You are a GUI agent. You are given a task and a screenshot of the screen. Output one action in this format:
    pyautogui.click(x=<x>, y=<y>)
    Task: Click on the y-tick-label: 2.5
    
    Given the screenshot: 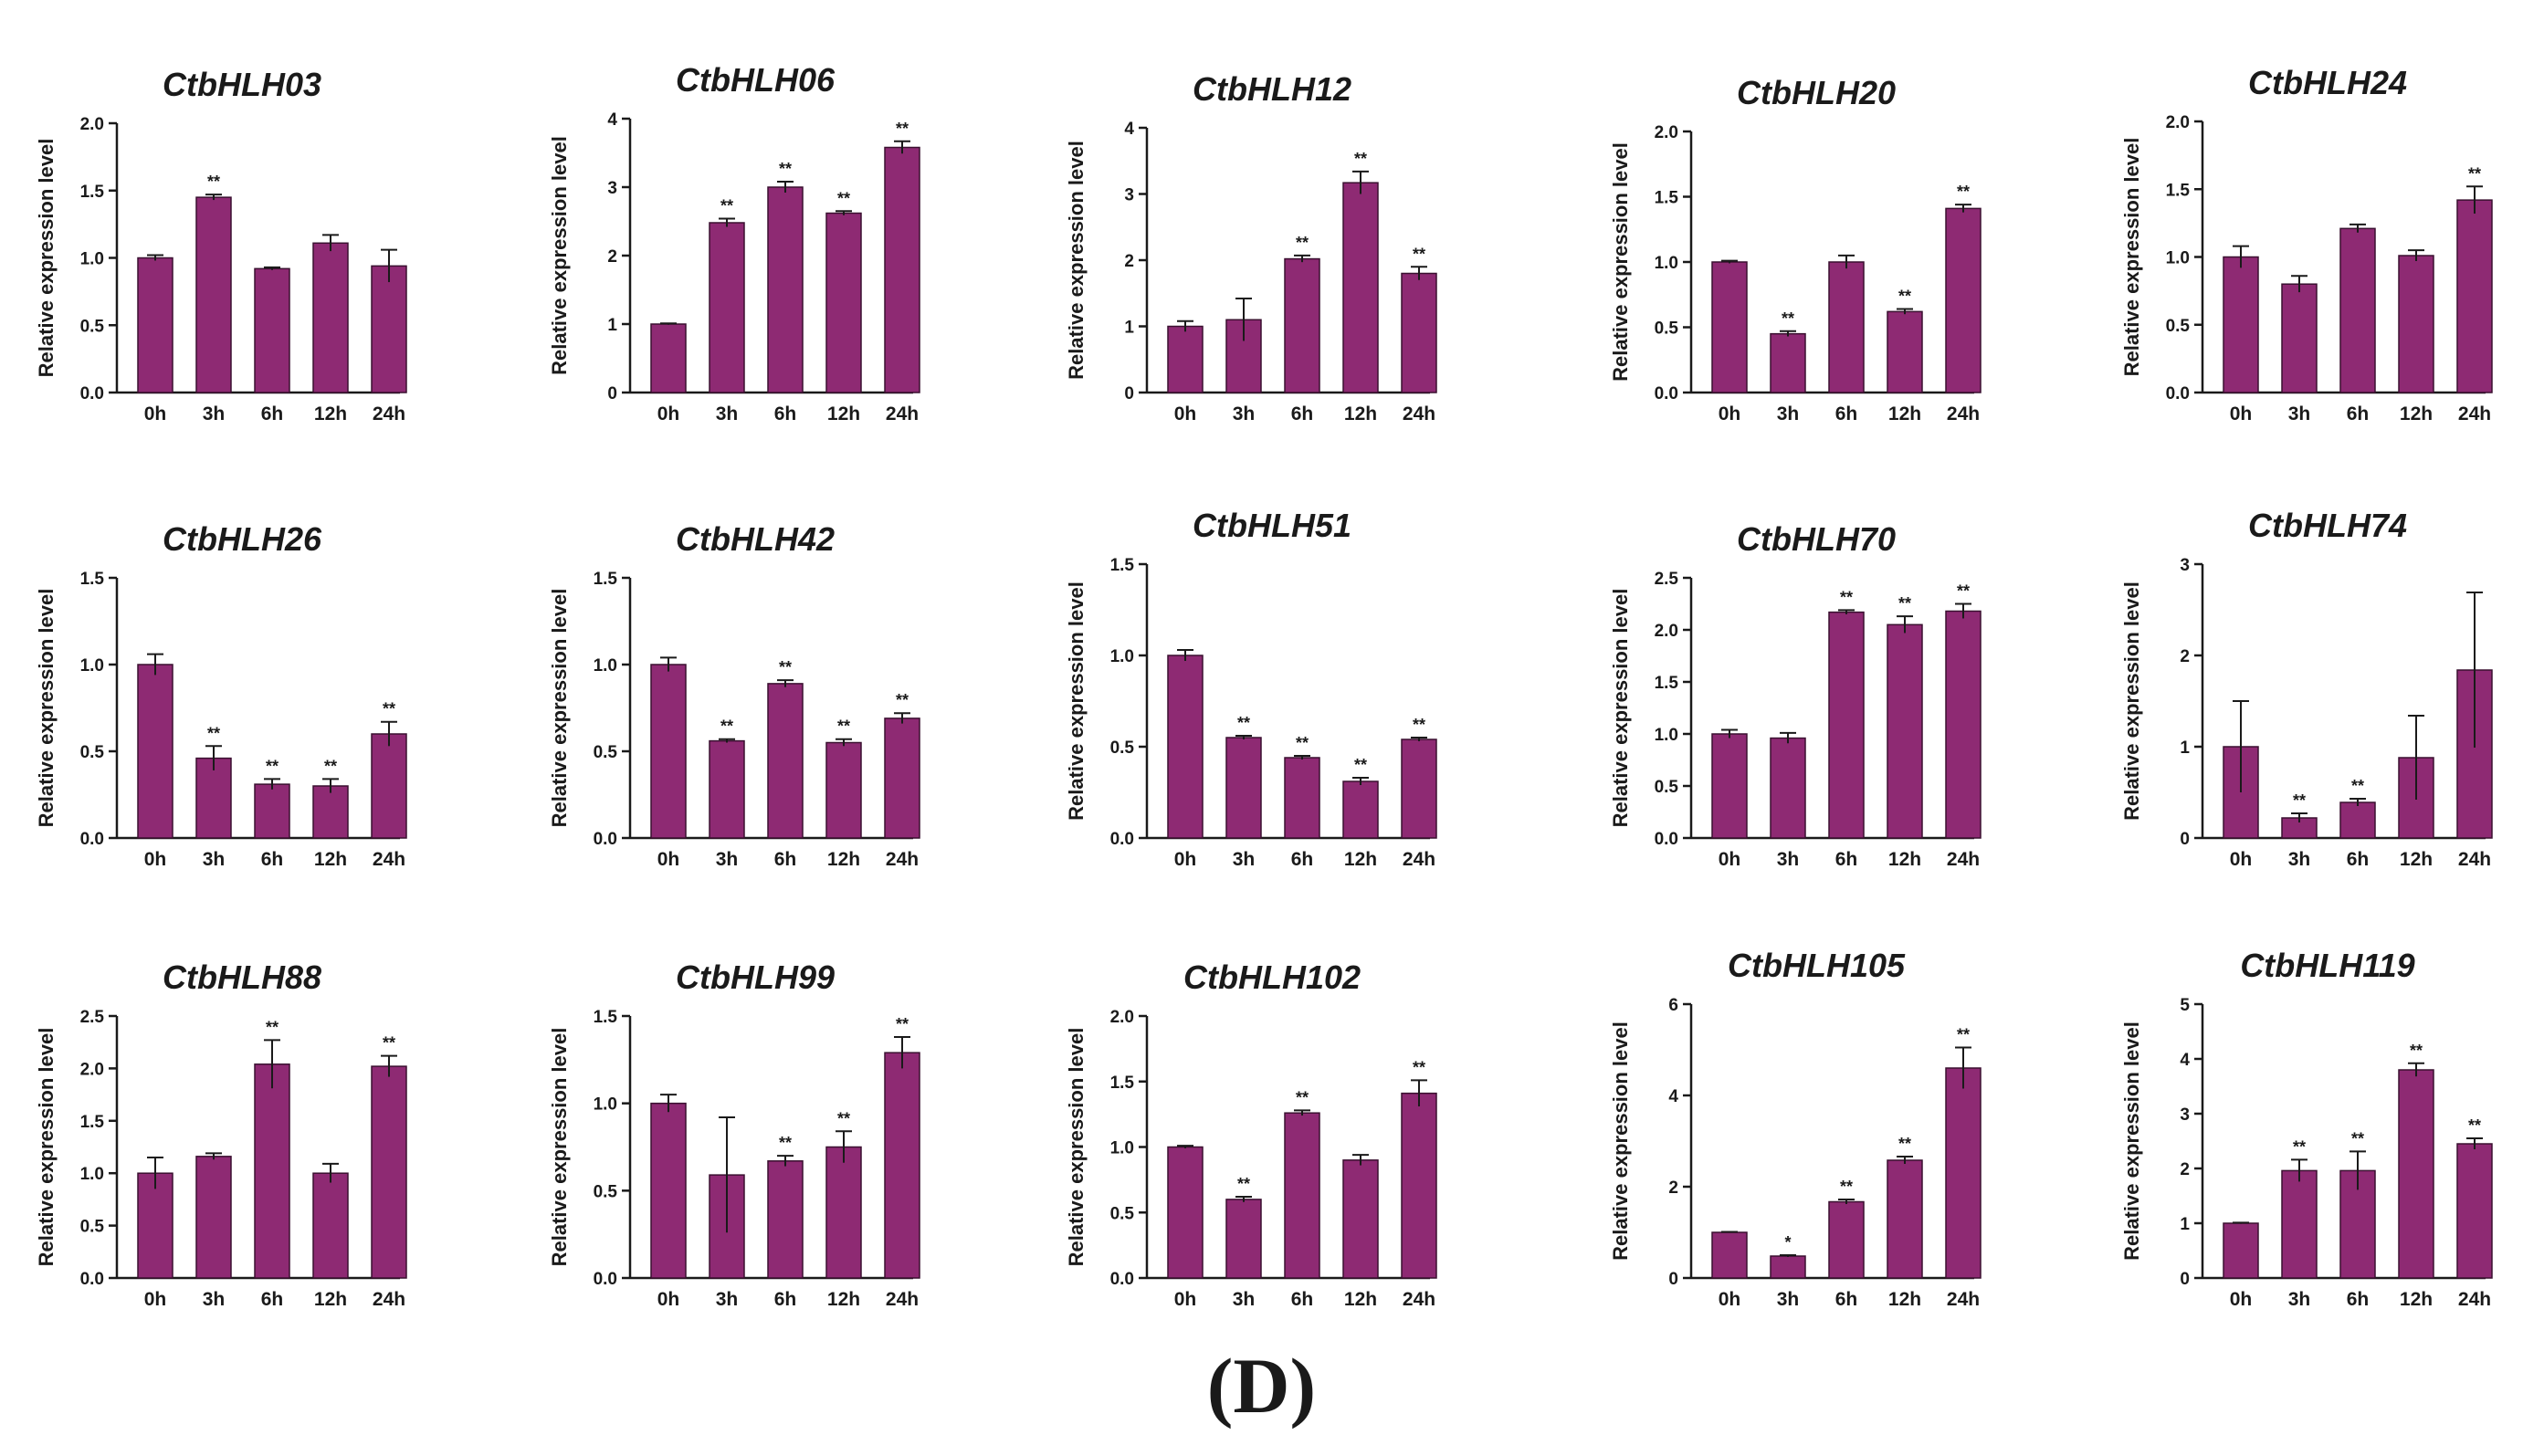 What is the action you would take?
    pyautogui.click(x=1667, y=579)
    